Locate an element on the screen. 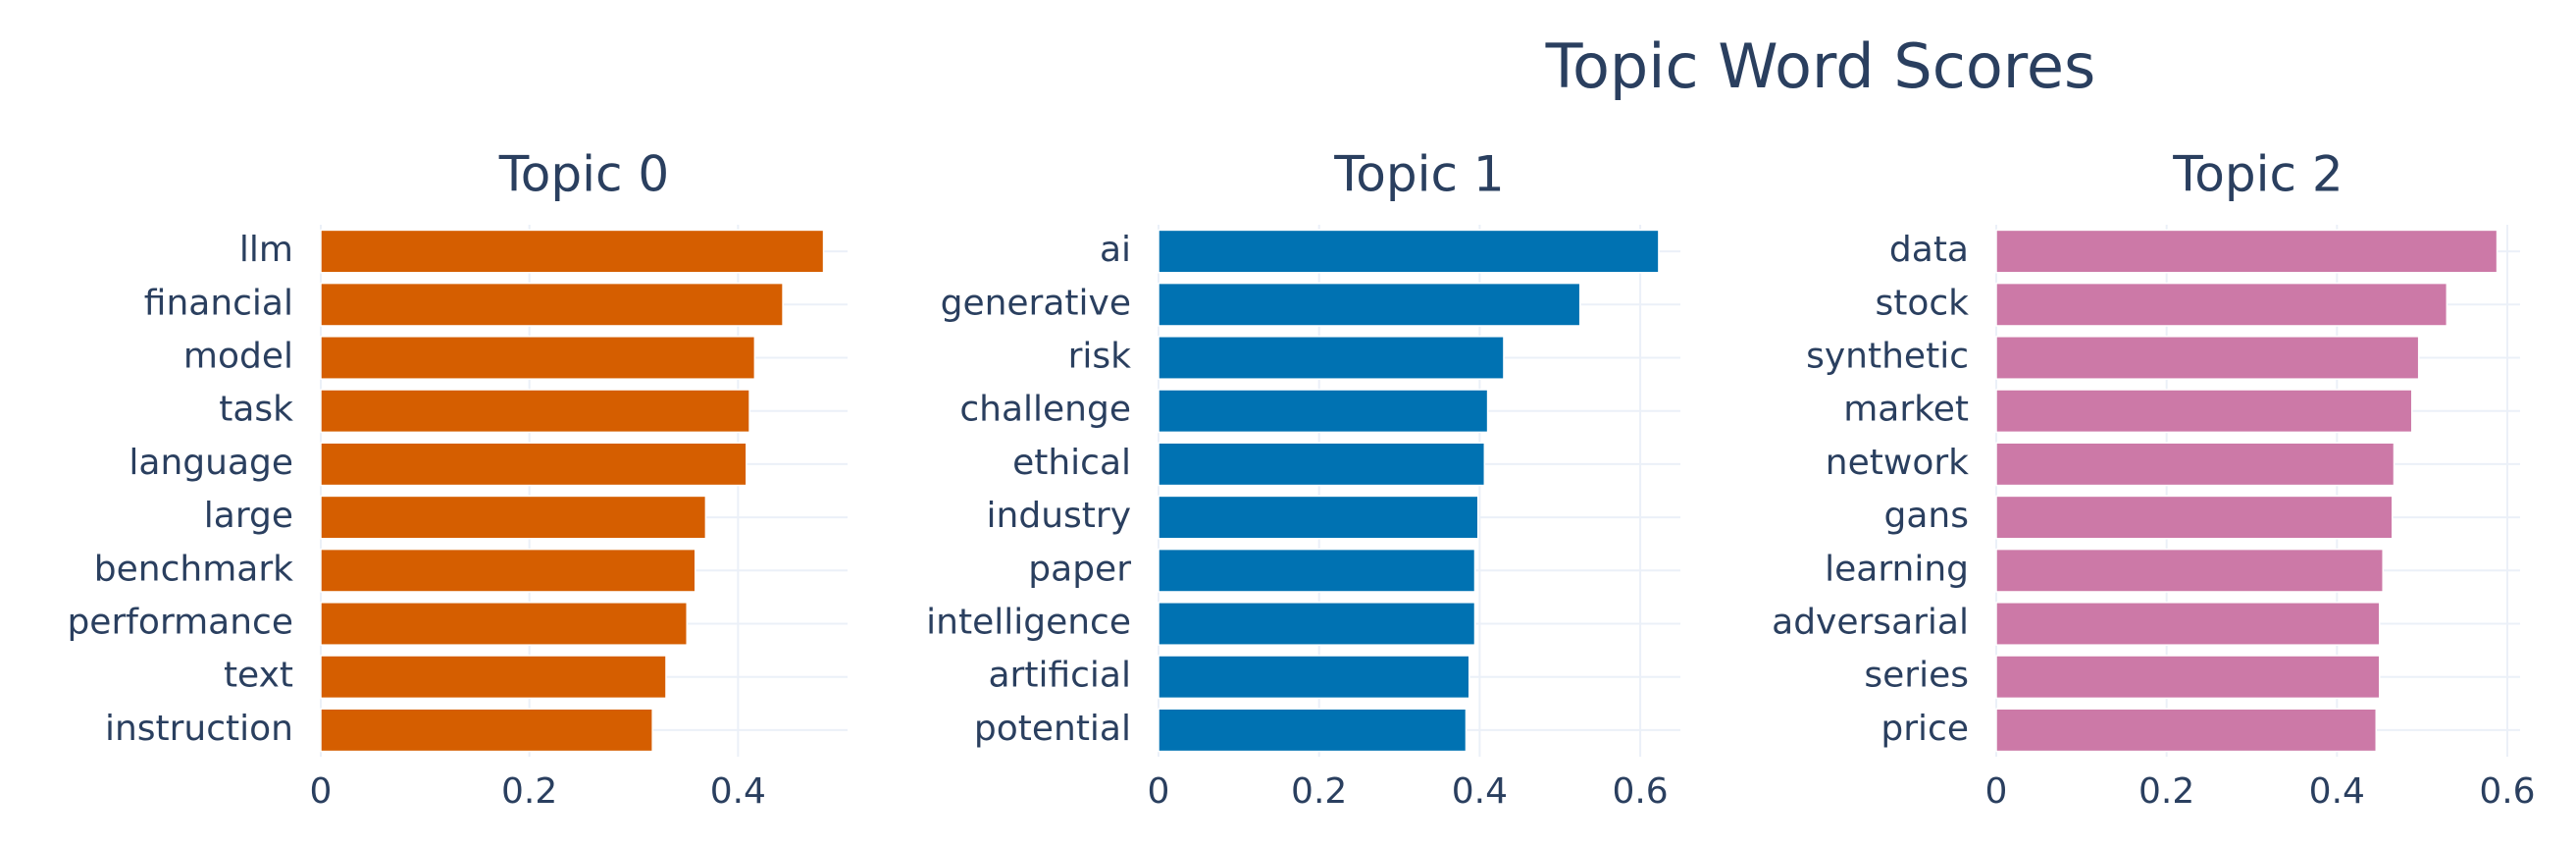  y-tick-label: generative is located at coordinates (1036, 303).